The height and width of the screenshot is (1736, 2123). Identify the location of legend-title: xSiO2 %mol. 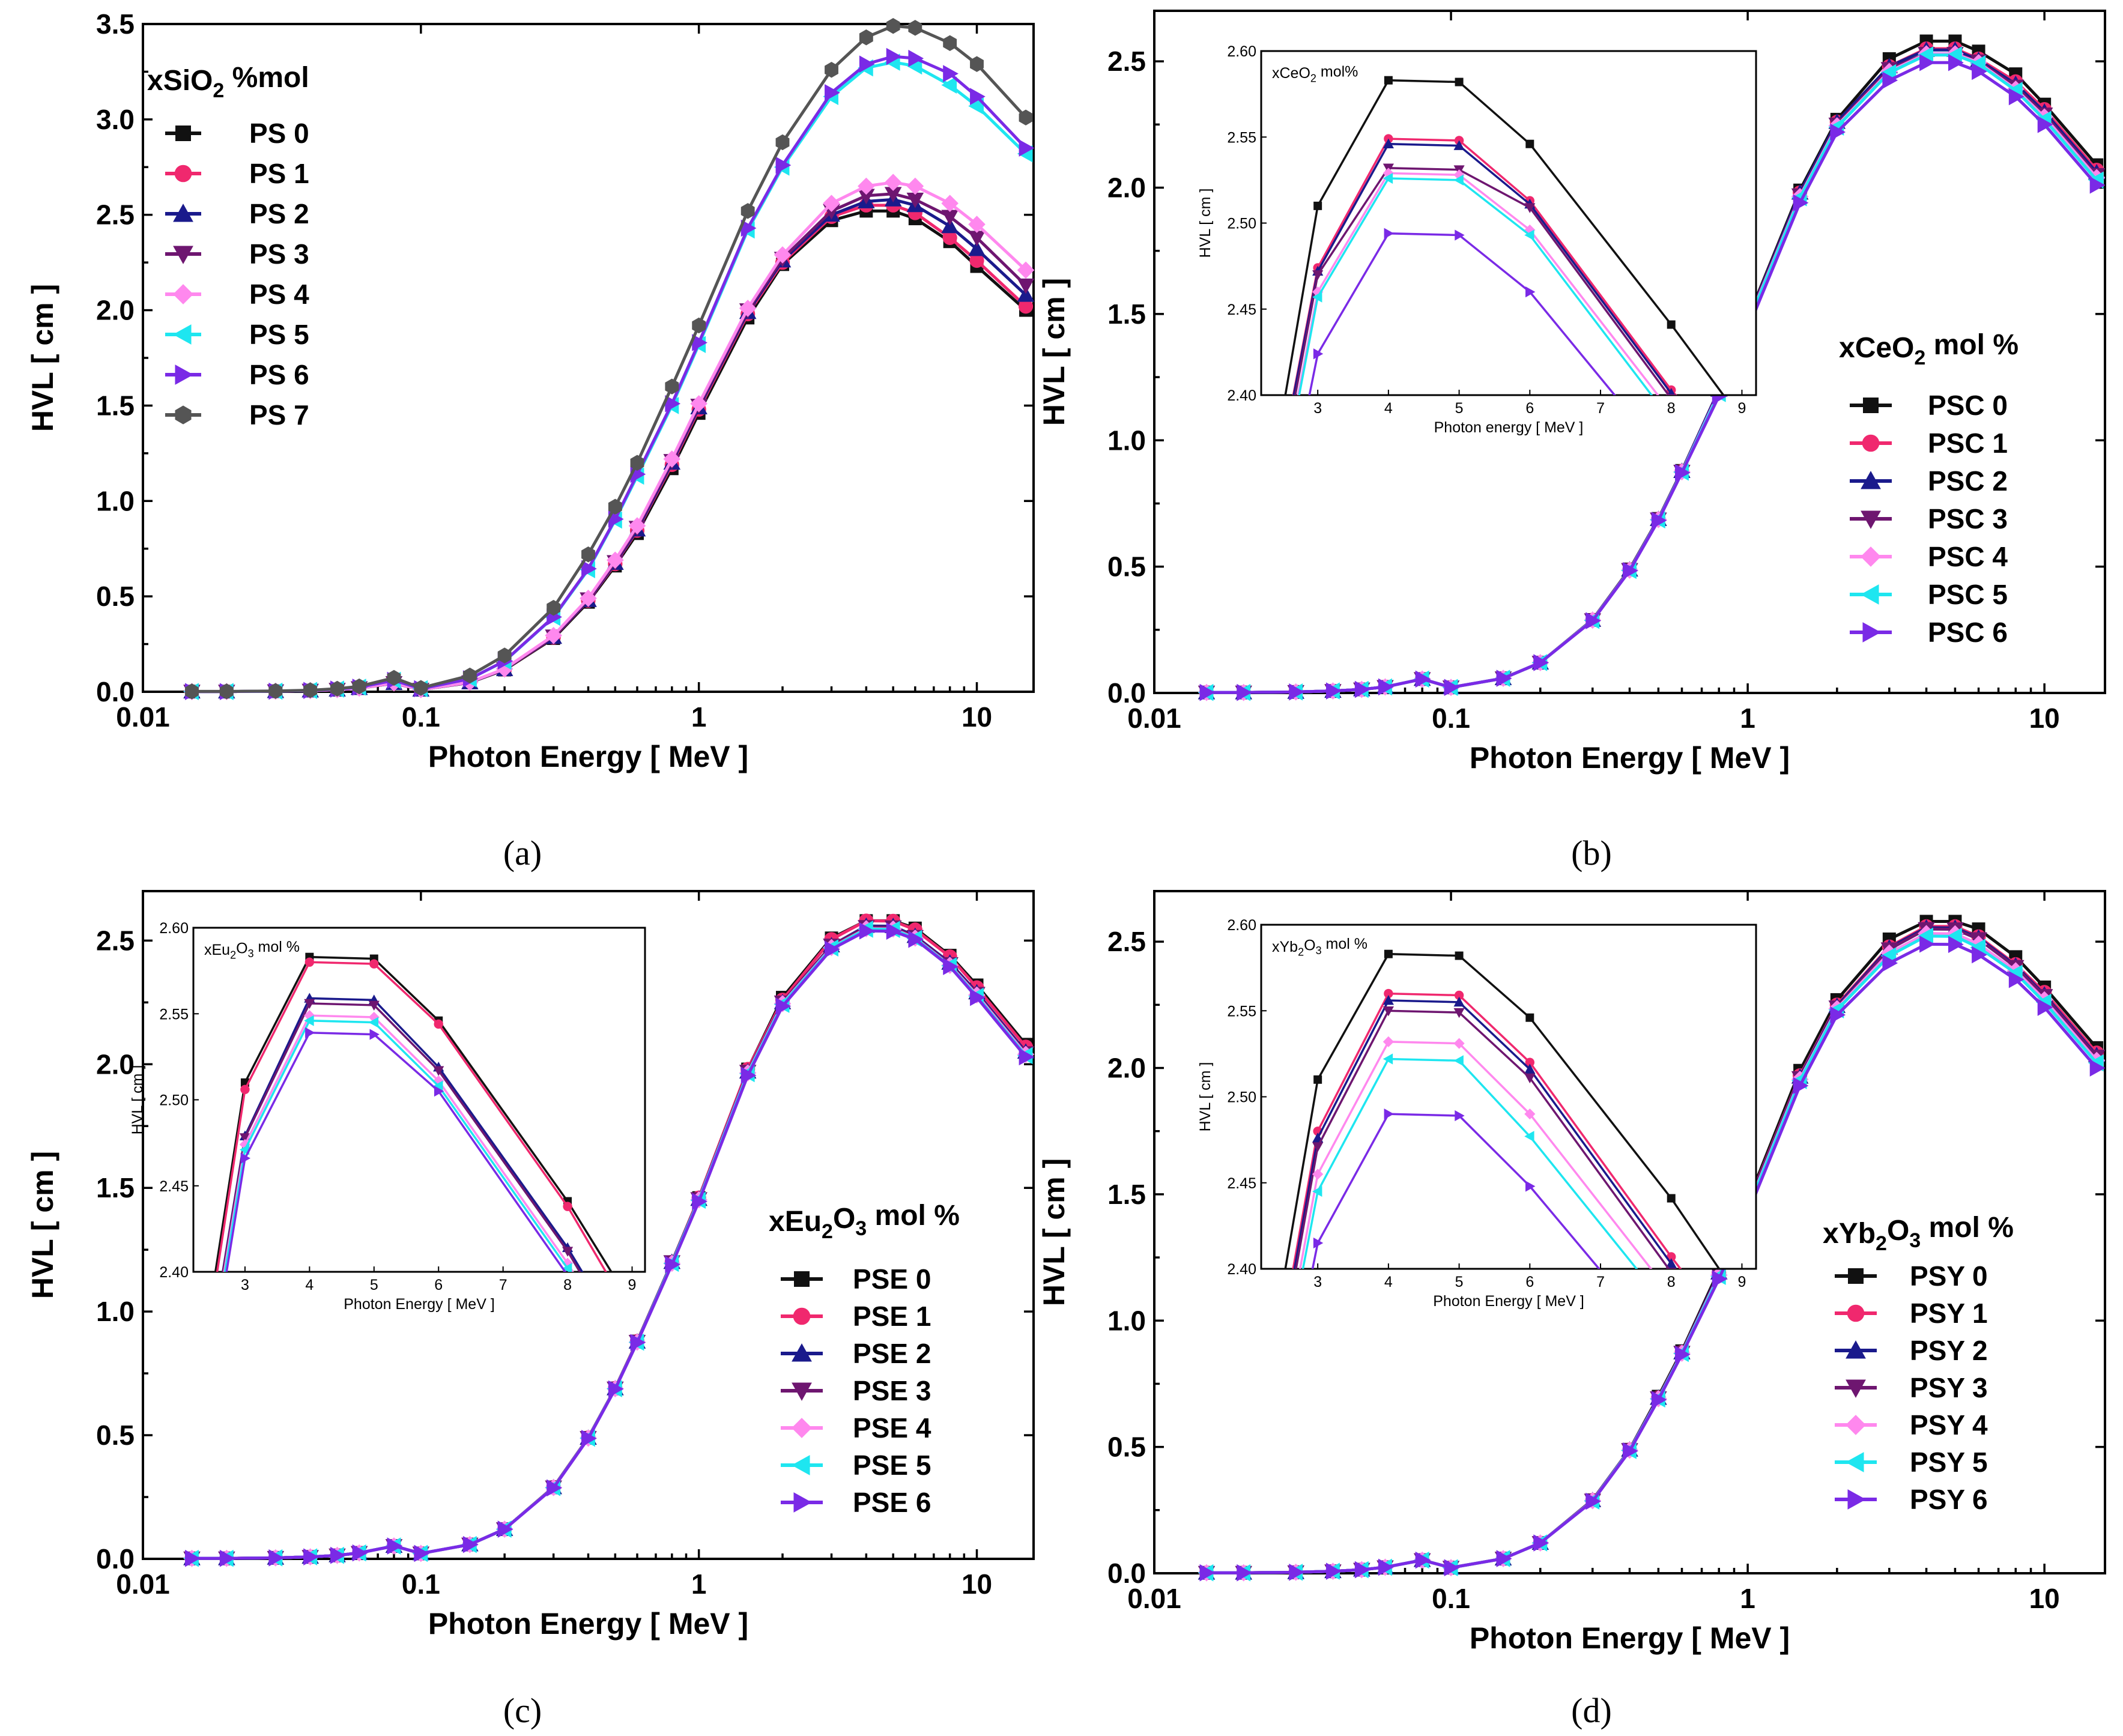
(228, 82).